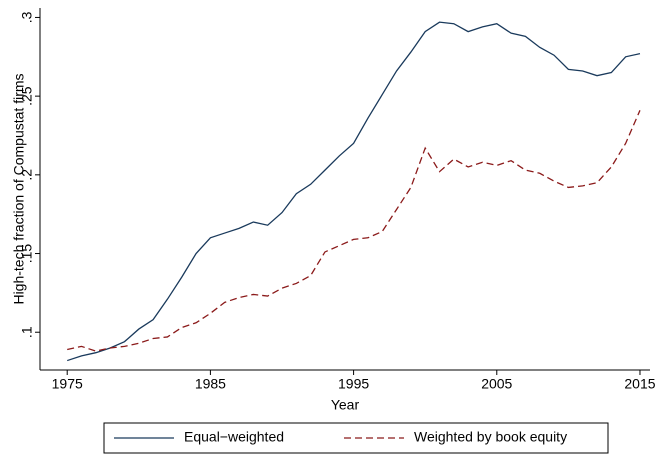  What do you see at coordinates (19, 188) in the screenshot?
I see `y-axis-title: High-tech fraction of Compustat firms` at bounding box center [19, 188].